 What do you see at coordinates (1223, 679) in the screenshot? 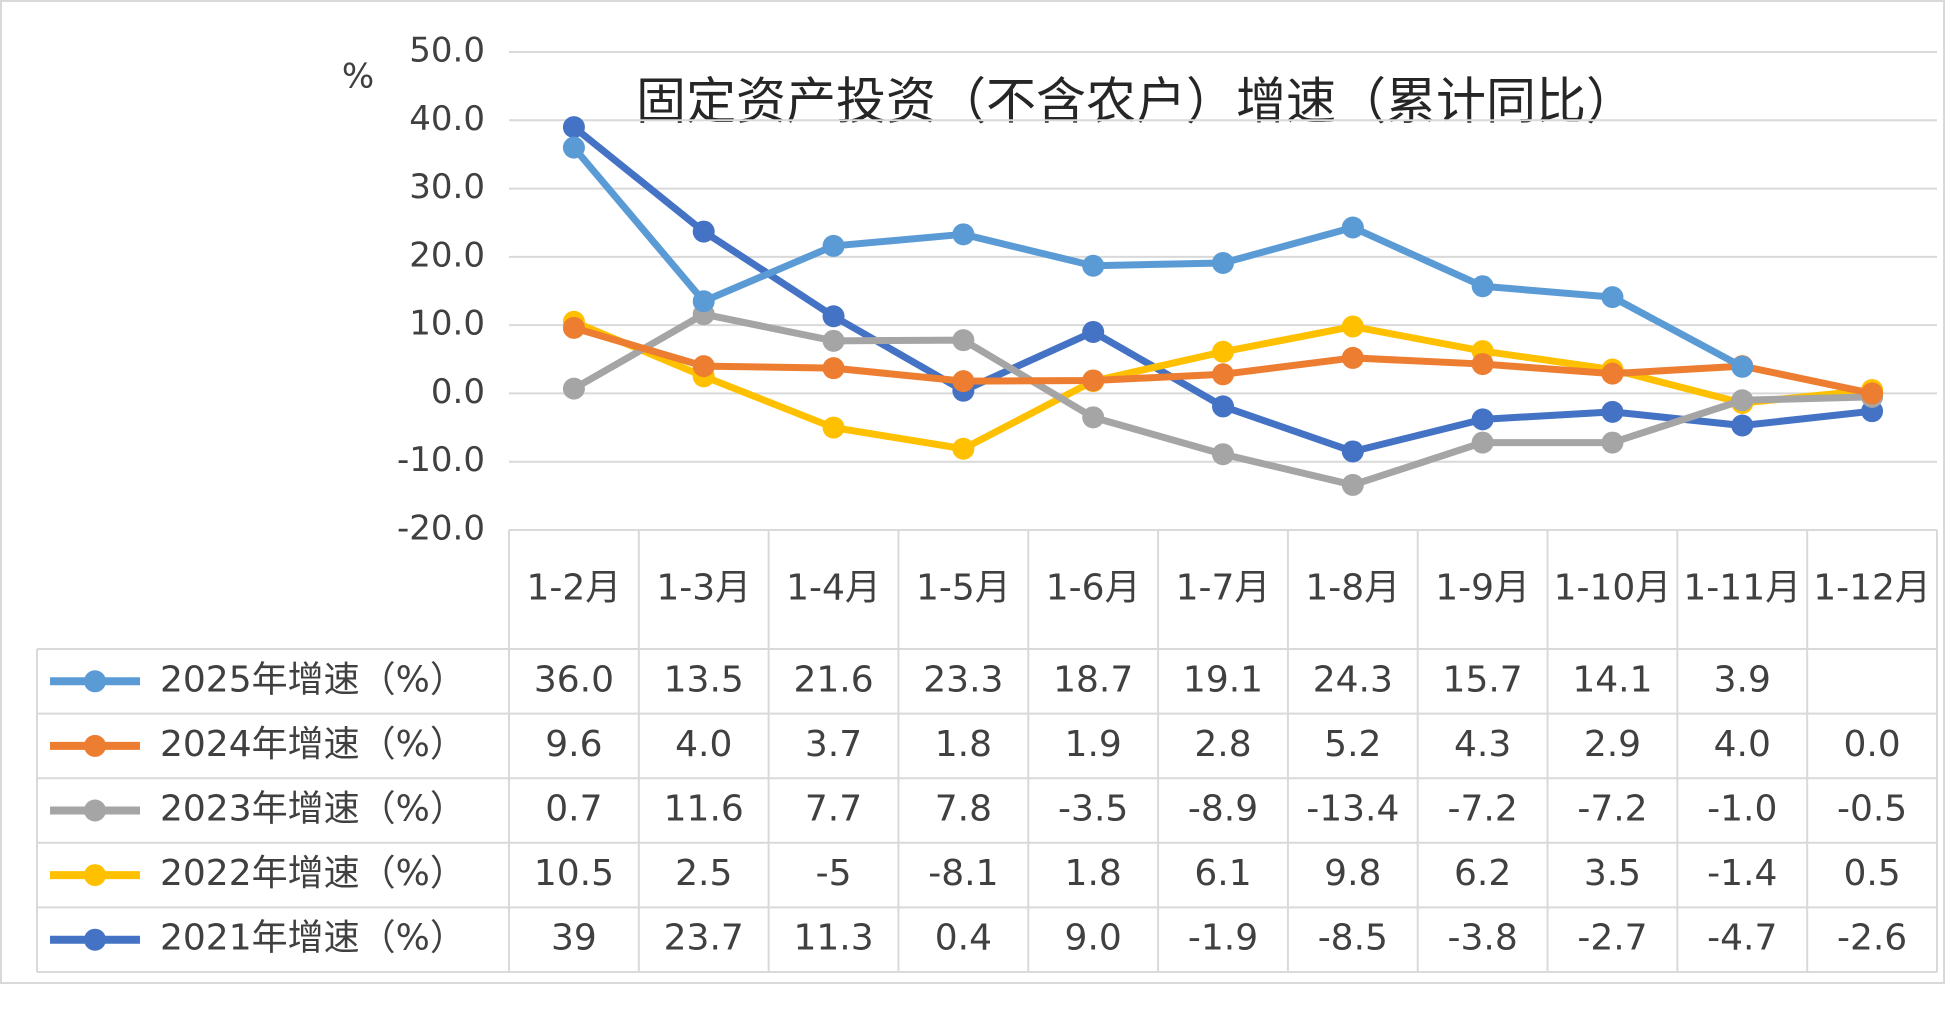
I see `table-value: 19.1` at bounding box center [1223, 679].